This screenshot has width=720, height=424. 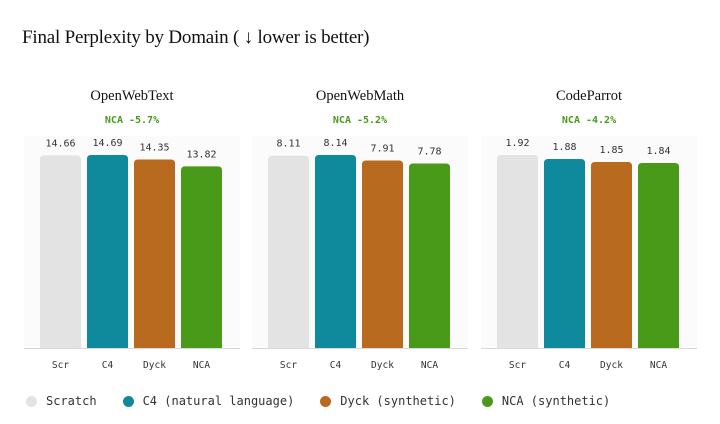 What do you see at coordinates (131, 96) in the screenshot?
I see `panel-title: OpenWebText` at bounding box center [131, 96].